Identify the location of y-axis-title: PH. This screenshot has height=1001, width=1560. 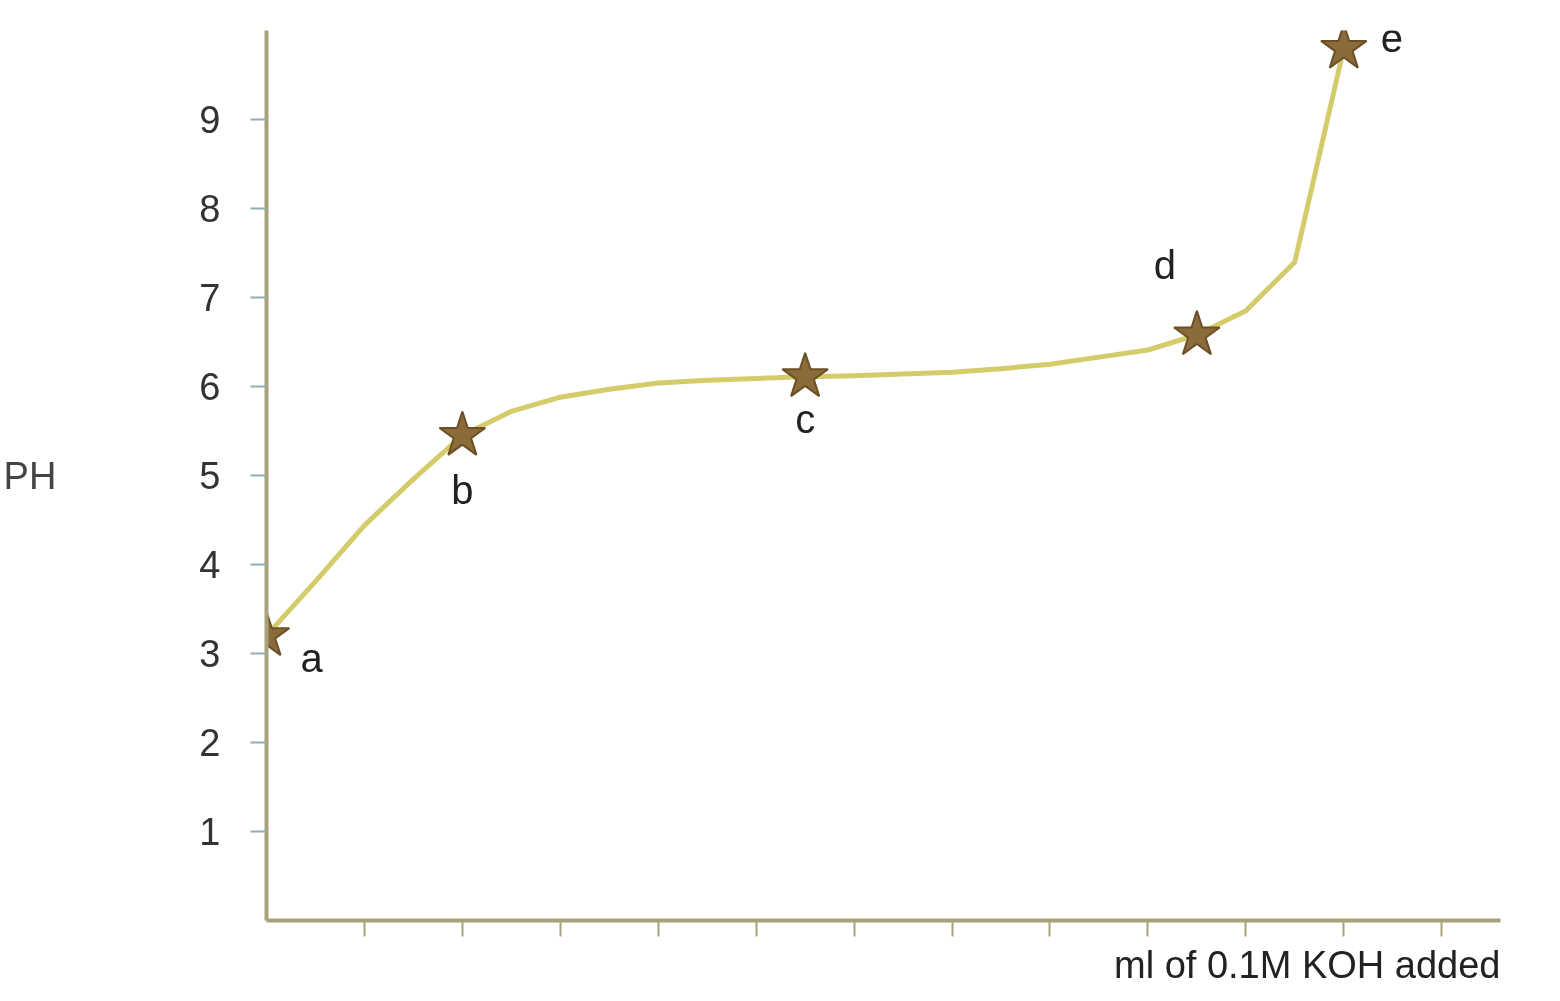
(30, 475).